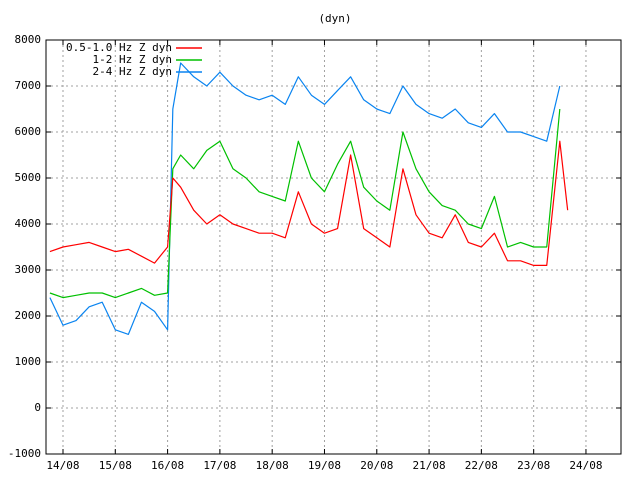 The width and height of the screenshot is (640, 480). What do you see at coordinates (132, 59) in the screenshot?
I see `legend-label: 1-2 Hz Z dyn` at bounding box center [132, 59].